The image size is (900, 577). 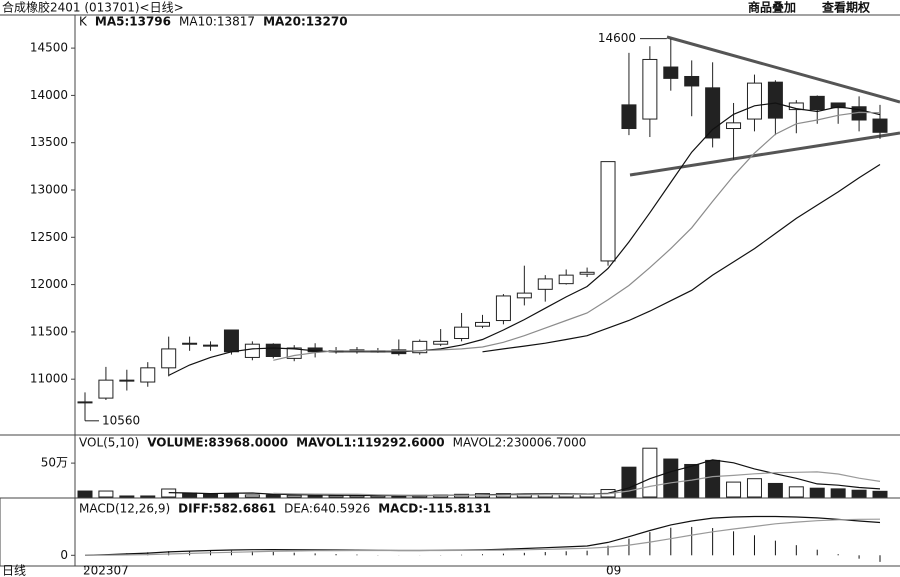 What do you see at coordinates (772, 7) in the screenshot?
I see `overlay-button: 商品叠加` at bounding box center [772, 7].